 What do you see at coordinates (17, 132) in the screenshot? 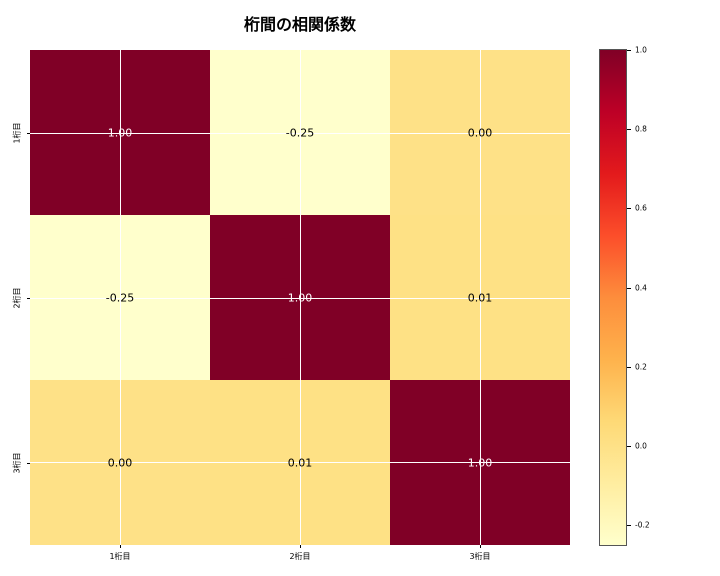
I see `y-axis-tick-label: 1桁目` at bounding box center [17, 132].